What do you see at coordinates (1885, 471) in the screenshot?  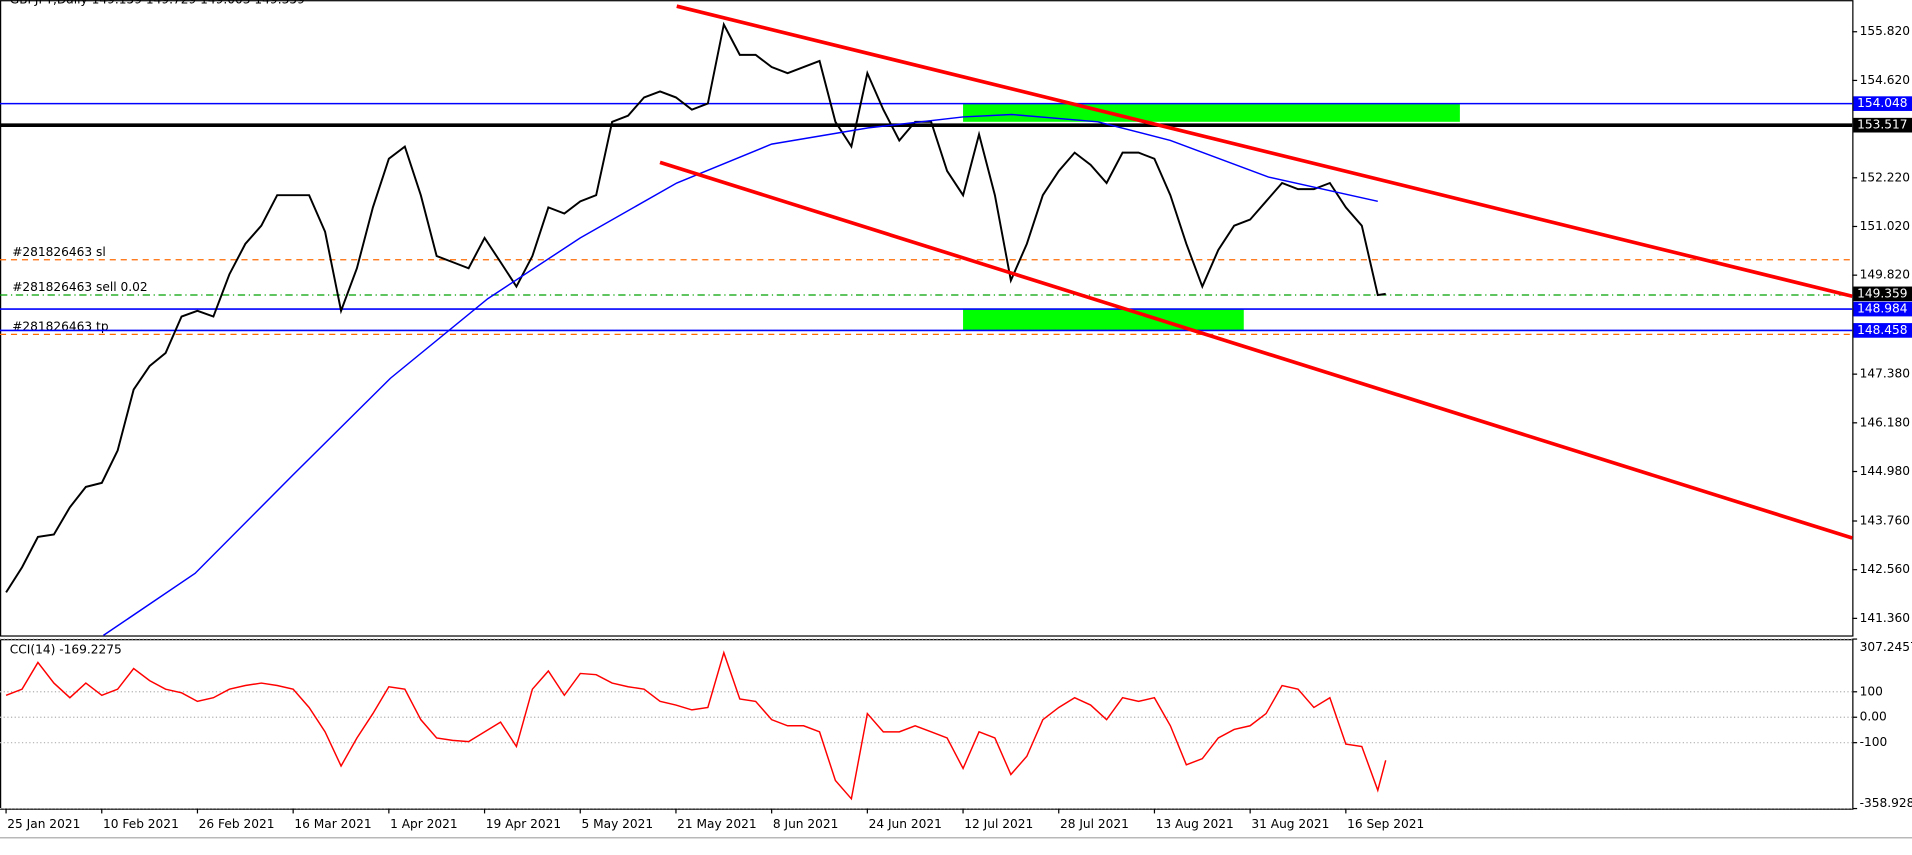 I see `y-tick-label: 144.980` at bounding box center [1885, 471].